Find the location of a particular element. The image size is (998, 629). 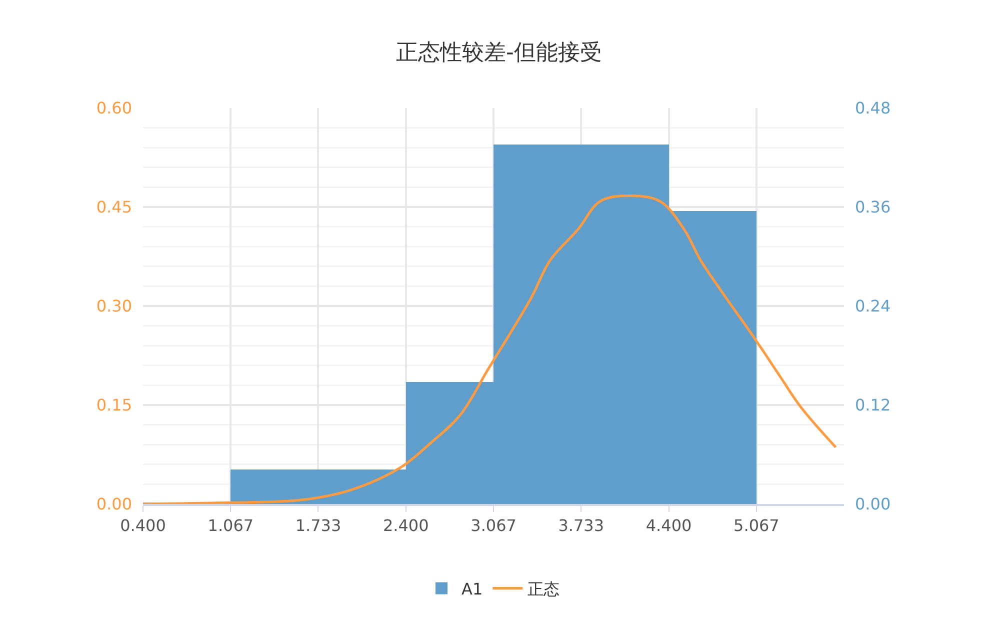

y2-tick-label: 0.48 is located at coordinates (873, 108).